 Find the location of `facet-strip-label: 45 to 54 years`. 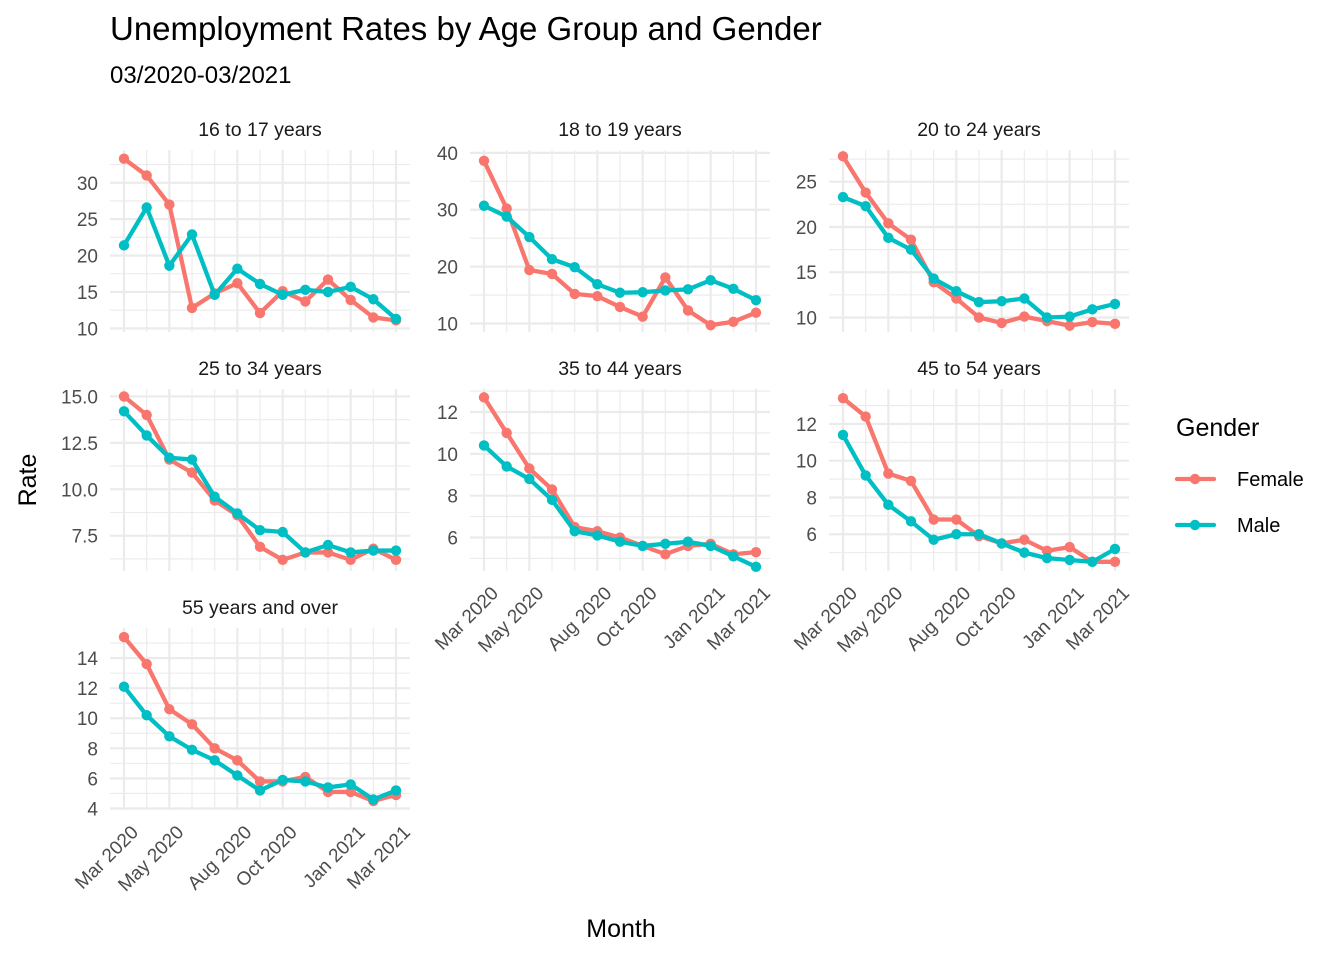

facet-strip-label: 45 to 54 years is located at coordinates (979, 369).